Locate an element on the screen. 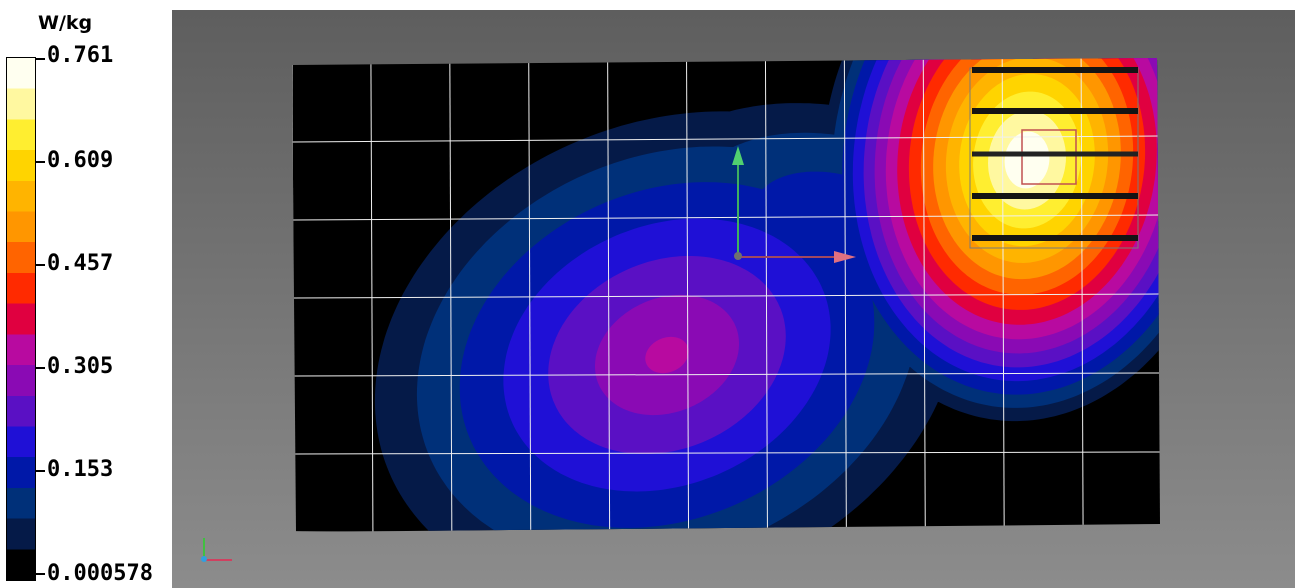 This screenshot has width=1295, height=588. colorbar-tick-label: 0.305 is located at coordinates (80, 366).